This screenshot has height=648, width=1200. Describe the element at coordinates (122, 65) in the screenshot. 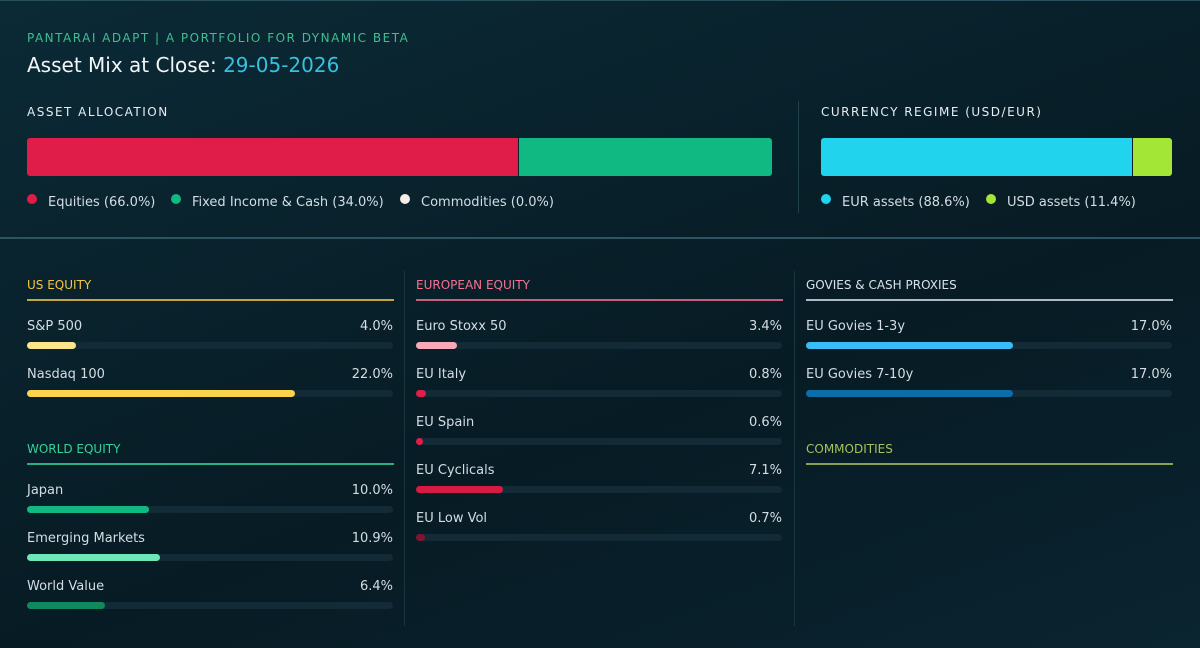

I see `title-text: Asset Mix at Close:` at that location.